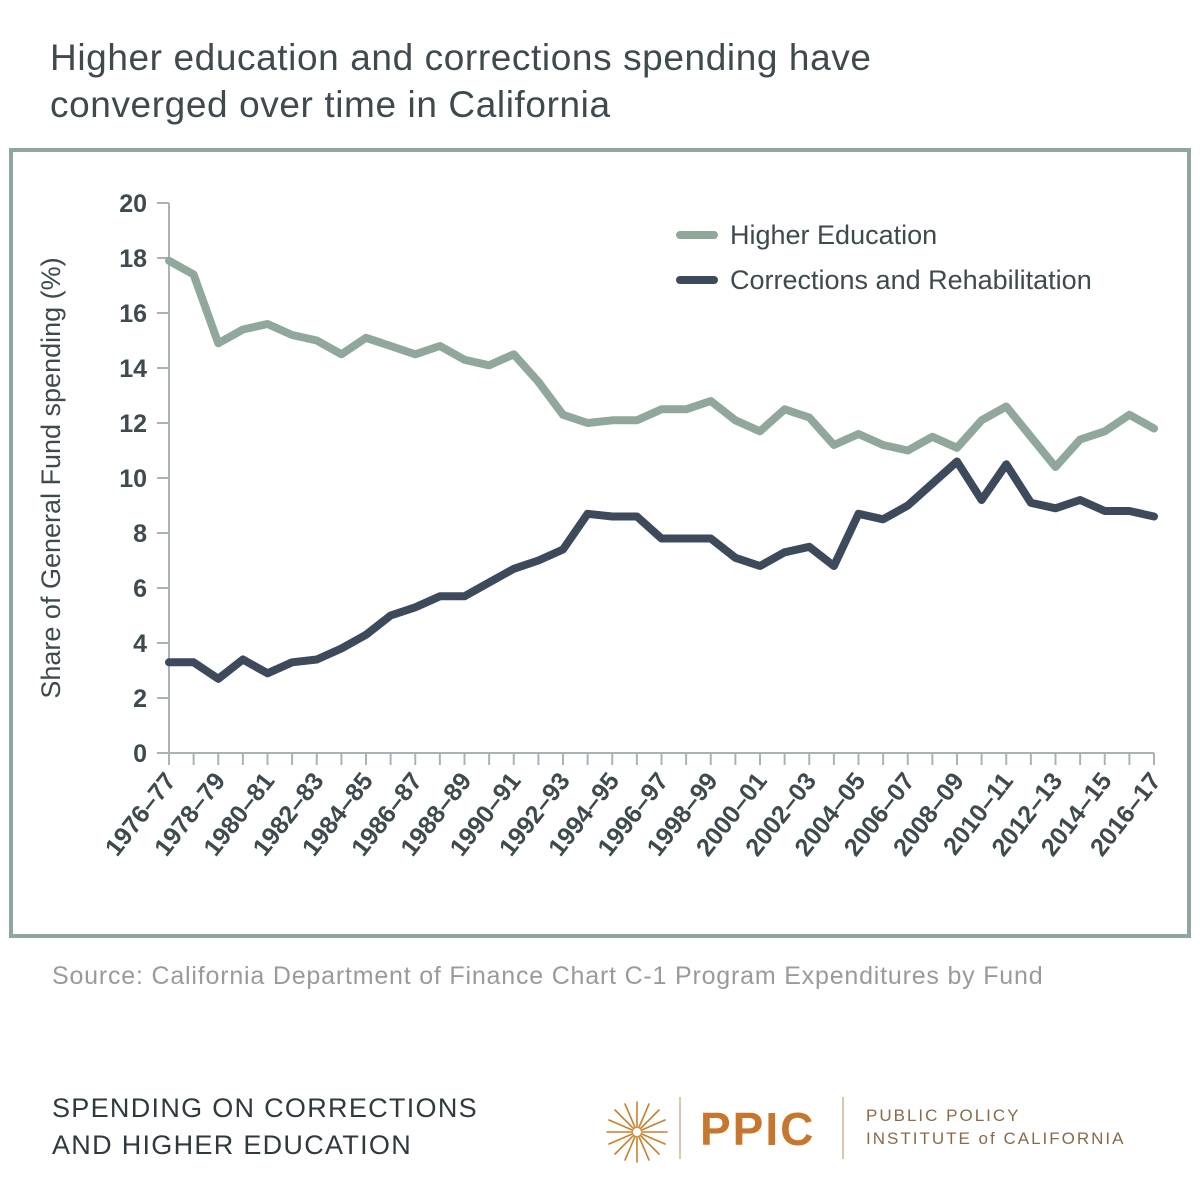 Image resolution: width=1200 pixels, height=1200 pixels. I want to click on ppic-name-line-2: INSTITUTE of CALIFORNIA, so click(996, 1138).